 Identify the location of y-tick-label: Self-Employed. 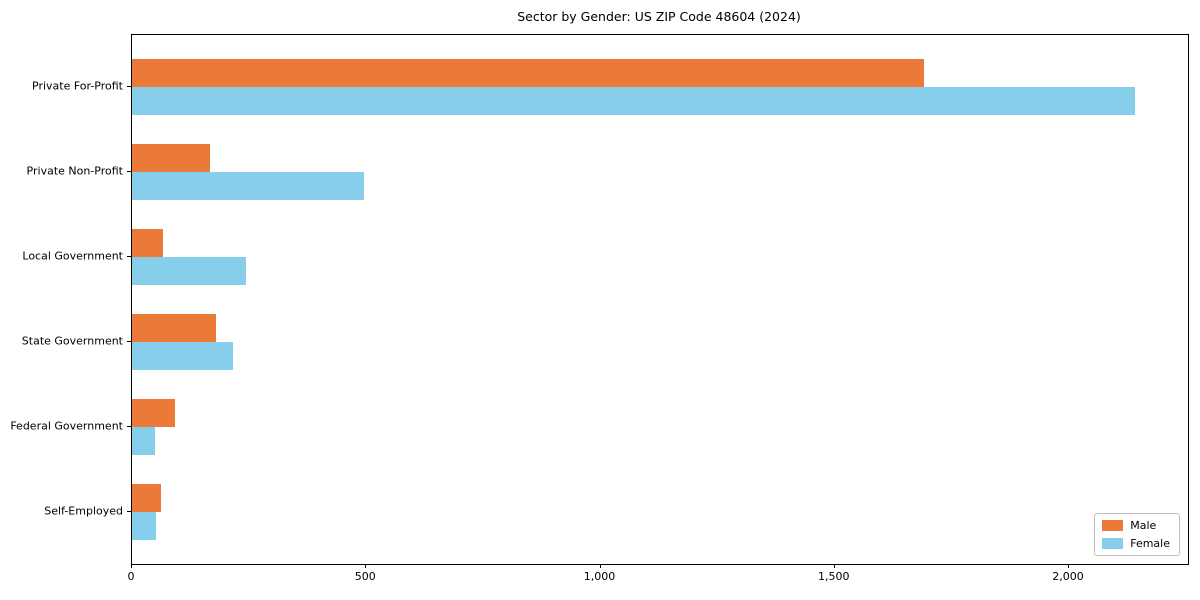
(83, 511).